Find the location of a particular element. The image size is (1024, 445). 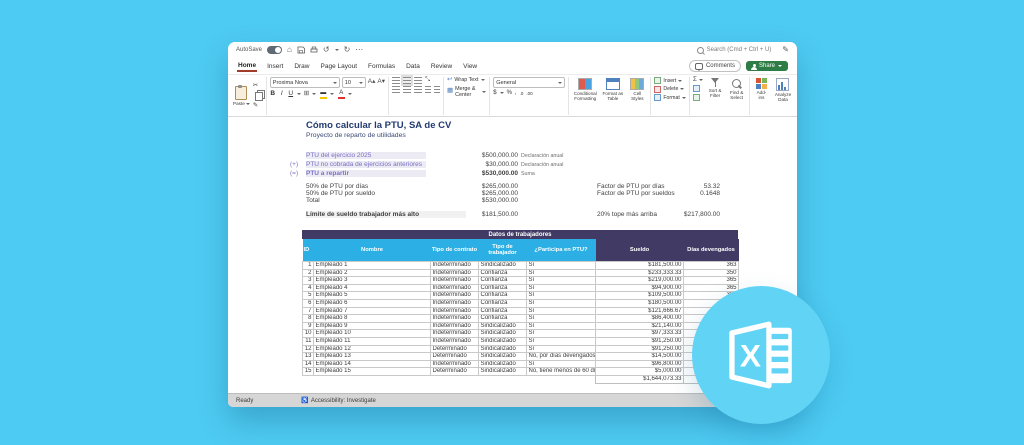

header-trabajador: Tipo de trabajador is located at coordinates (502, 250).